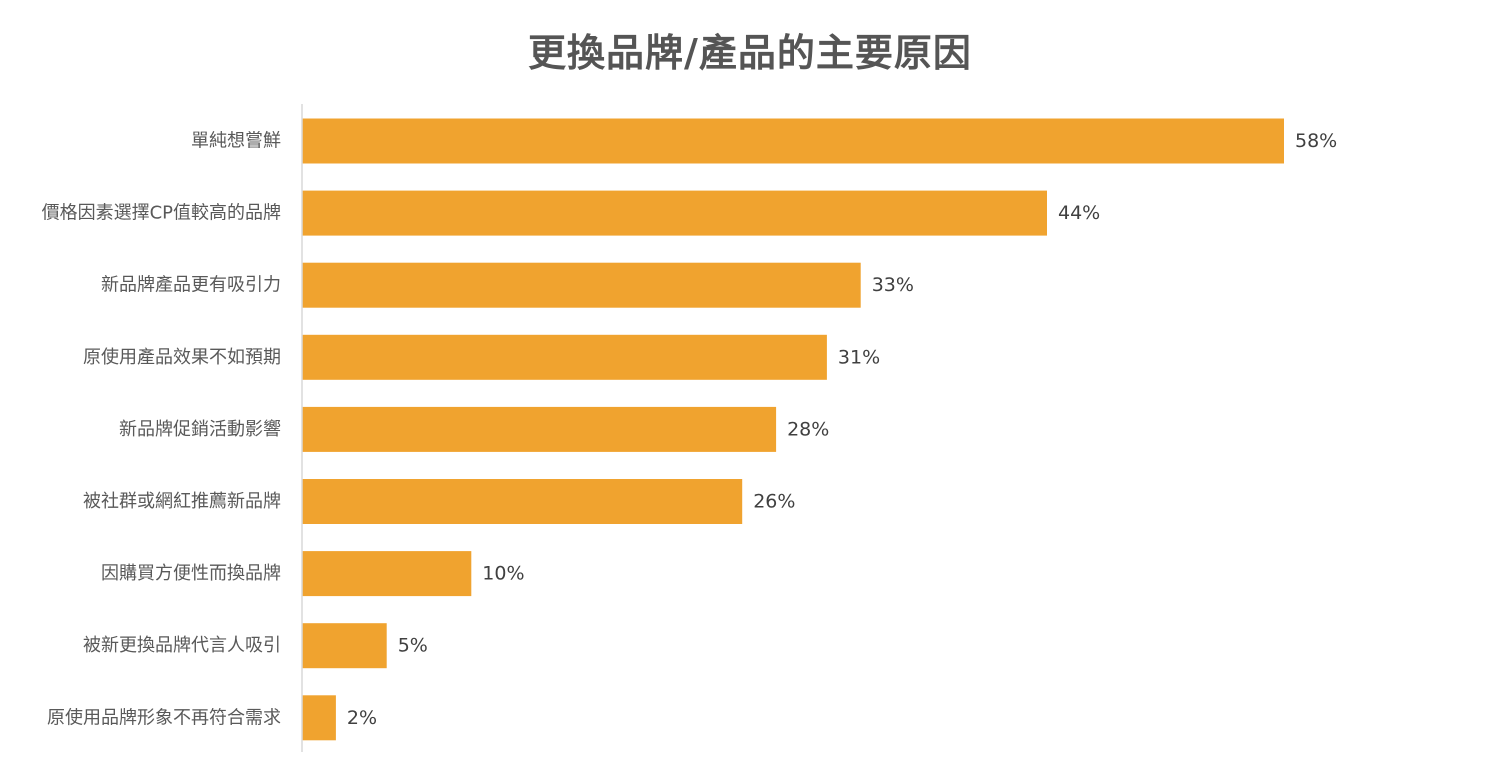 This screenshot has height=772, width=1500. What do you see at coordinates (191, 285) in the screenshot?
I see `category-label: 新品牌產品更有吸引力` at bounding box center [191, 285].